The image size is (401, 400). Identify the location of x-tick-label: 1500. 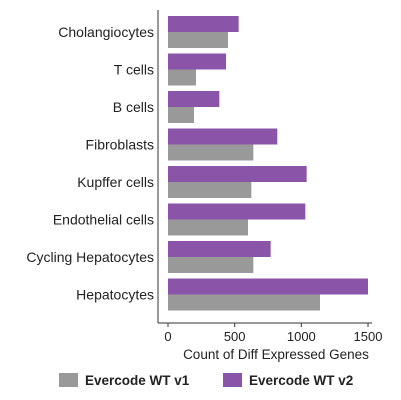
(368, 336).